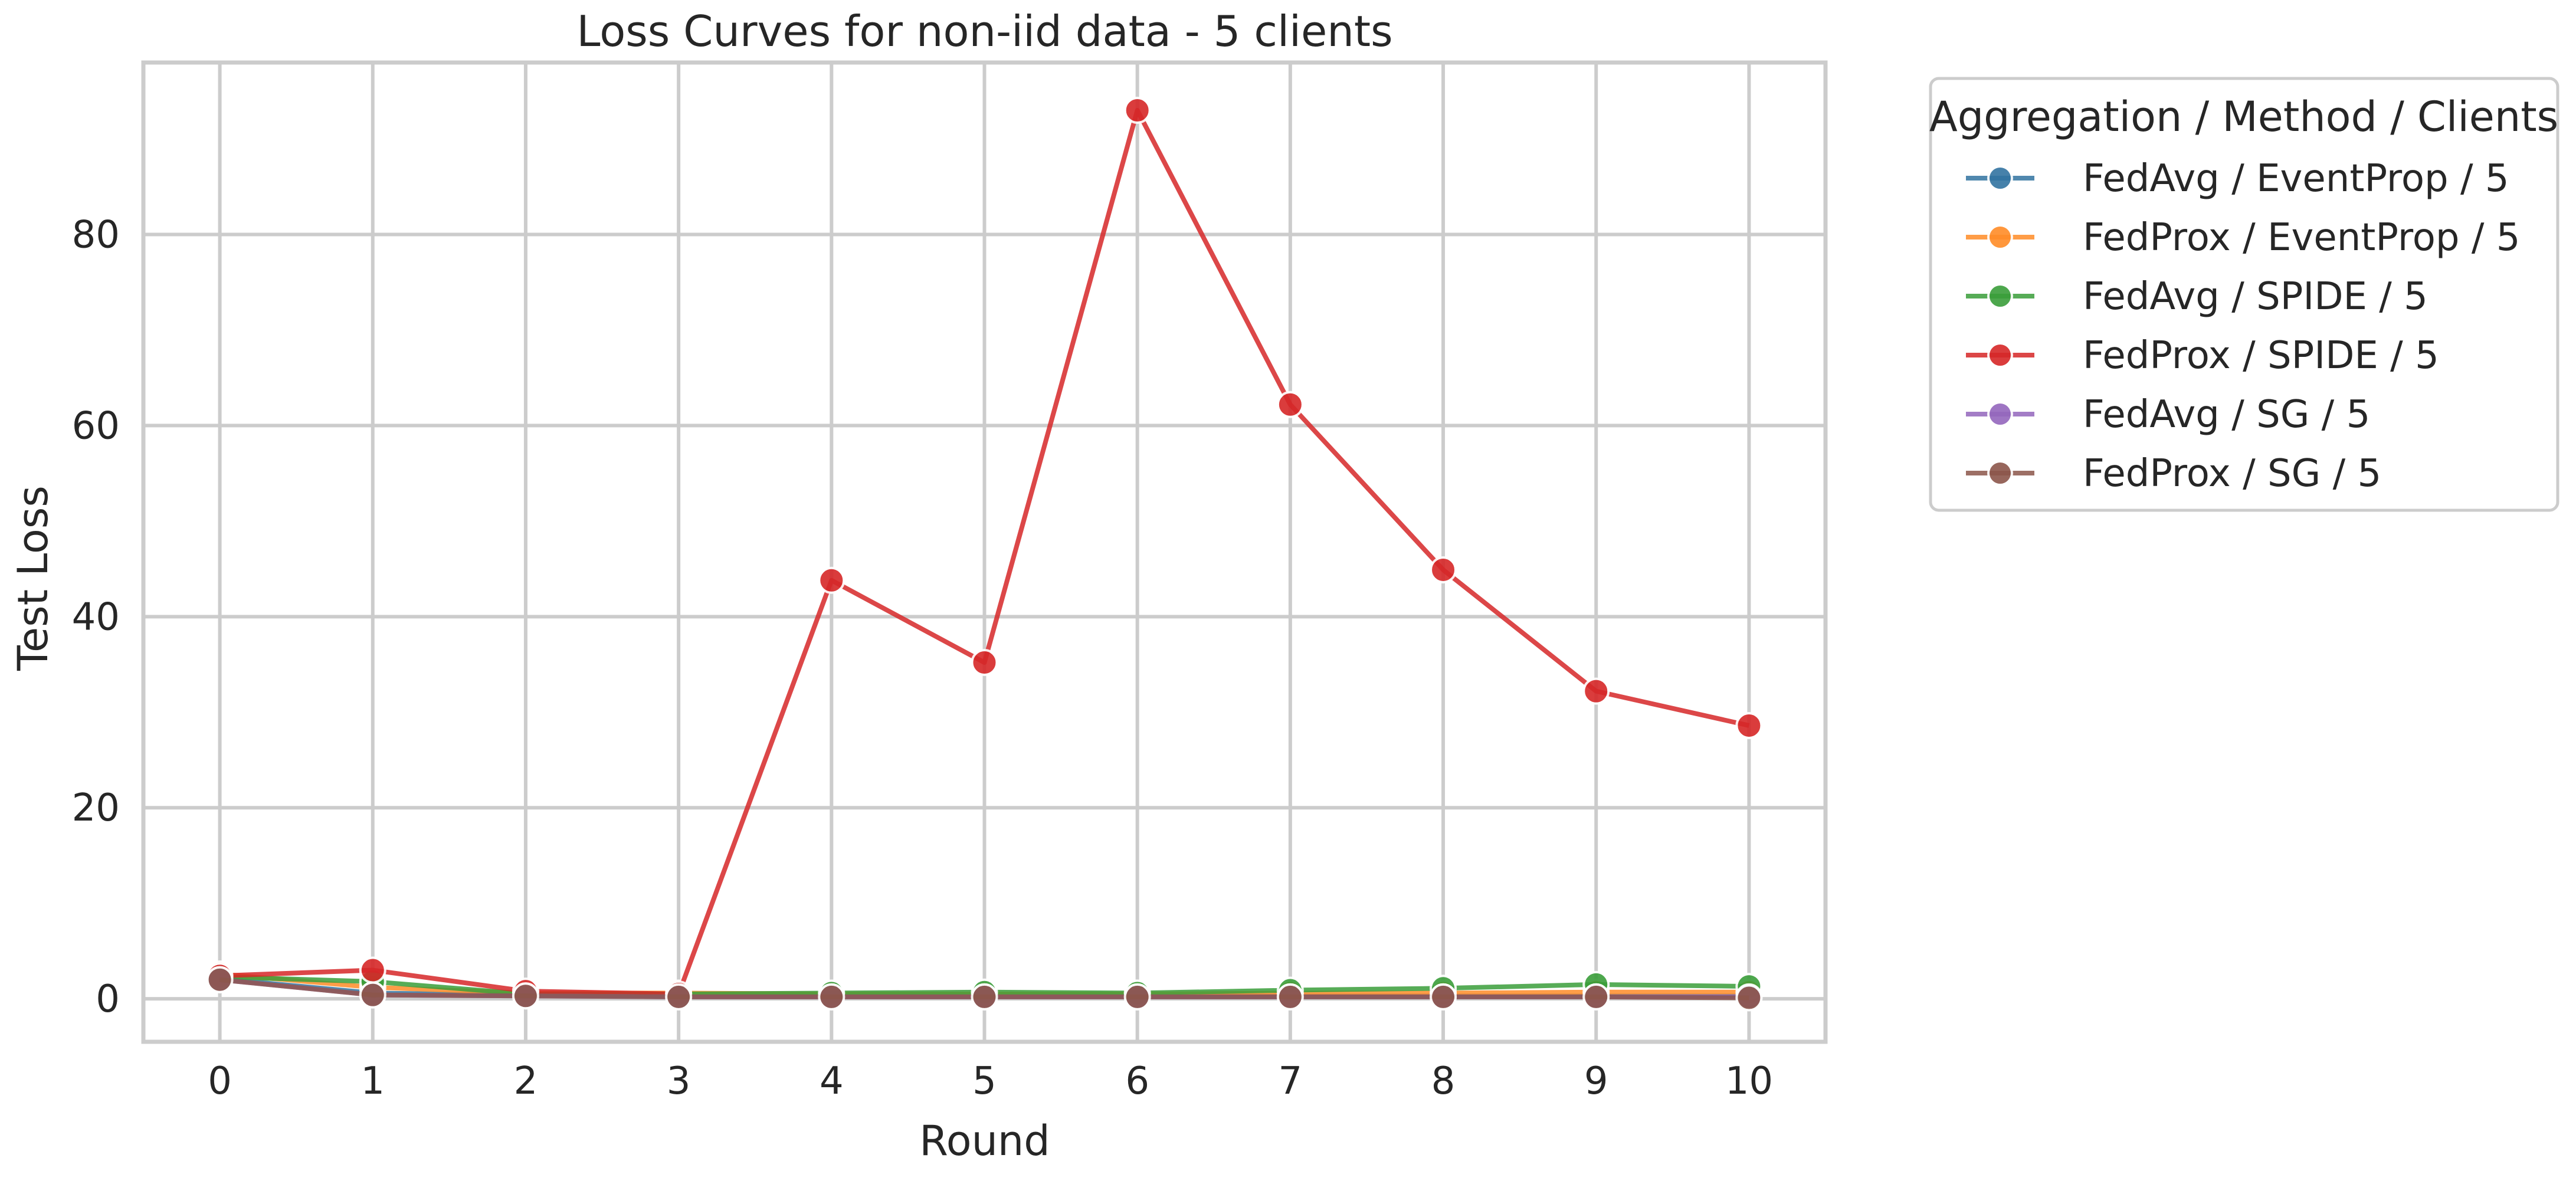 The image size is (2576, 1181). I want to click on legend-box, so click(2244, 294).